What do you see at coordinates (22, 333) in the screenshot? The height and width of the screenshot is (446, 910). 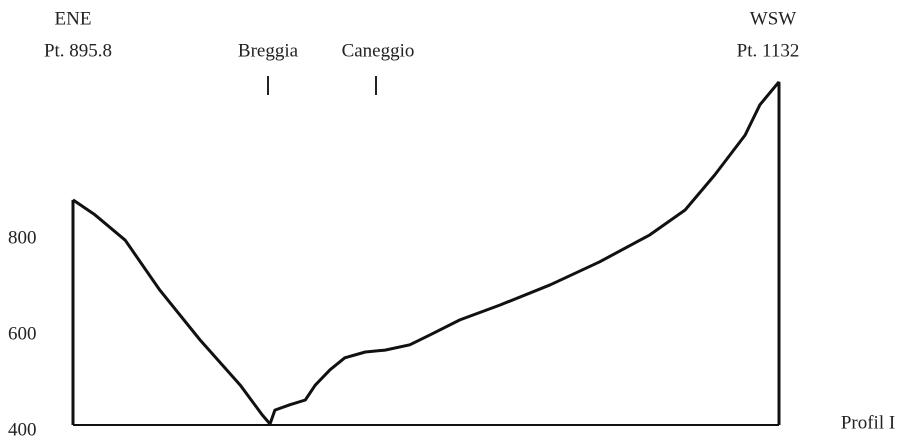 I see `y-tick-label: 600` at bounding box center [22, 333].